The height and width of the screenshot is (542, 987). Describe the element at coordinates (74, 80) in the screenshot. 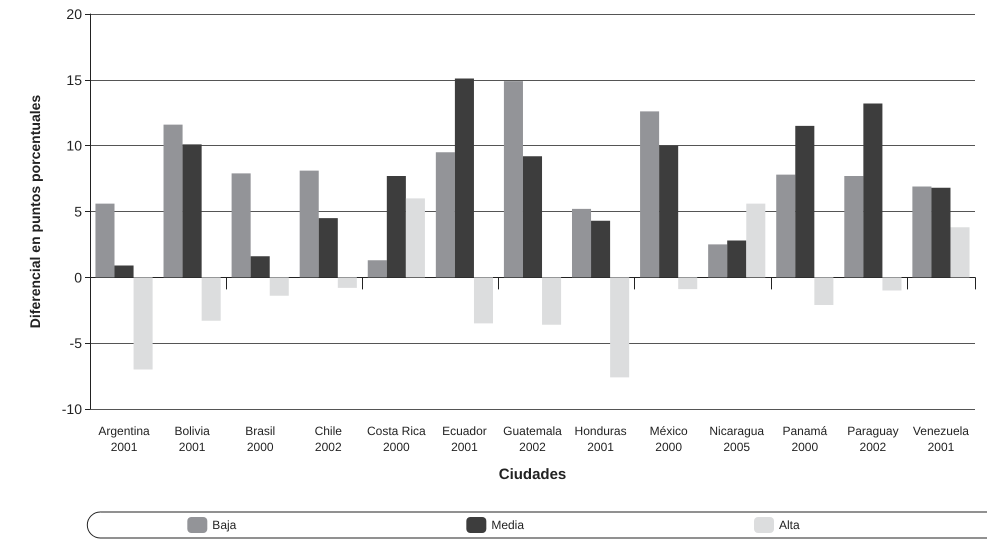

I see `y-tick-label: 15` at that location.